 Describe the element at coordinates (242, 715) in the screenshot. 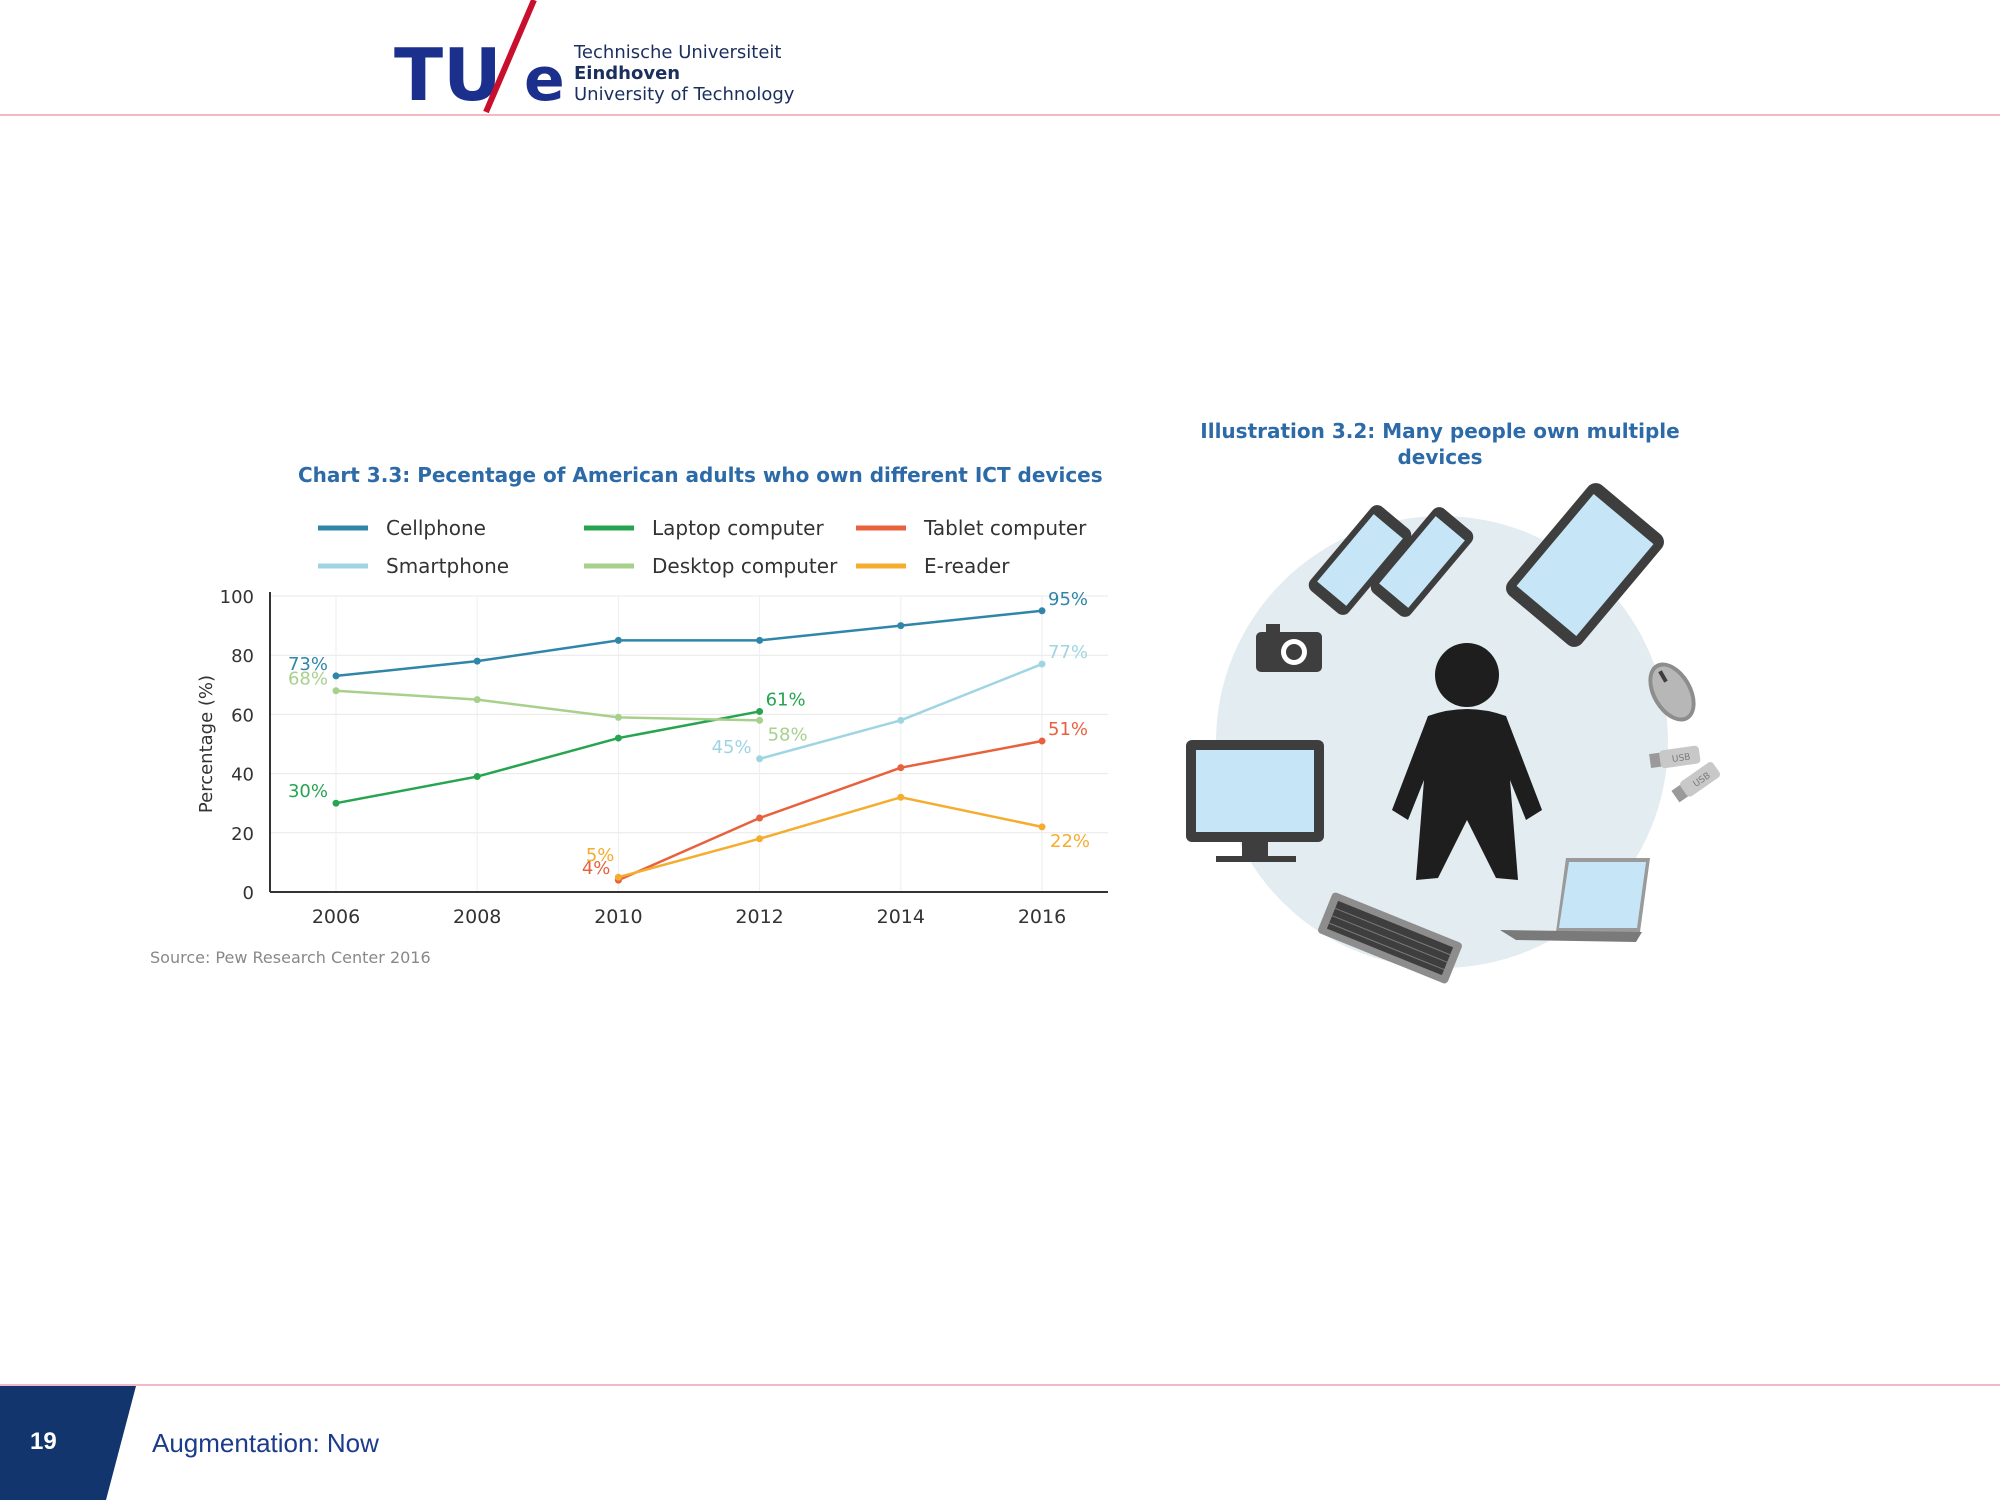

I see `y-tick-label: 60` at that location.